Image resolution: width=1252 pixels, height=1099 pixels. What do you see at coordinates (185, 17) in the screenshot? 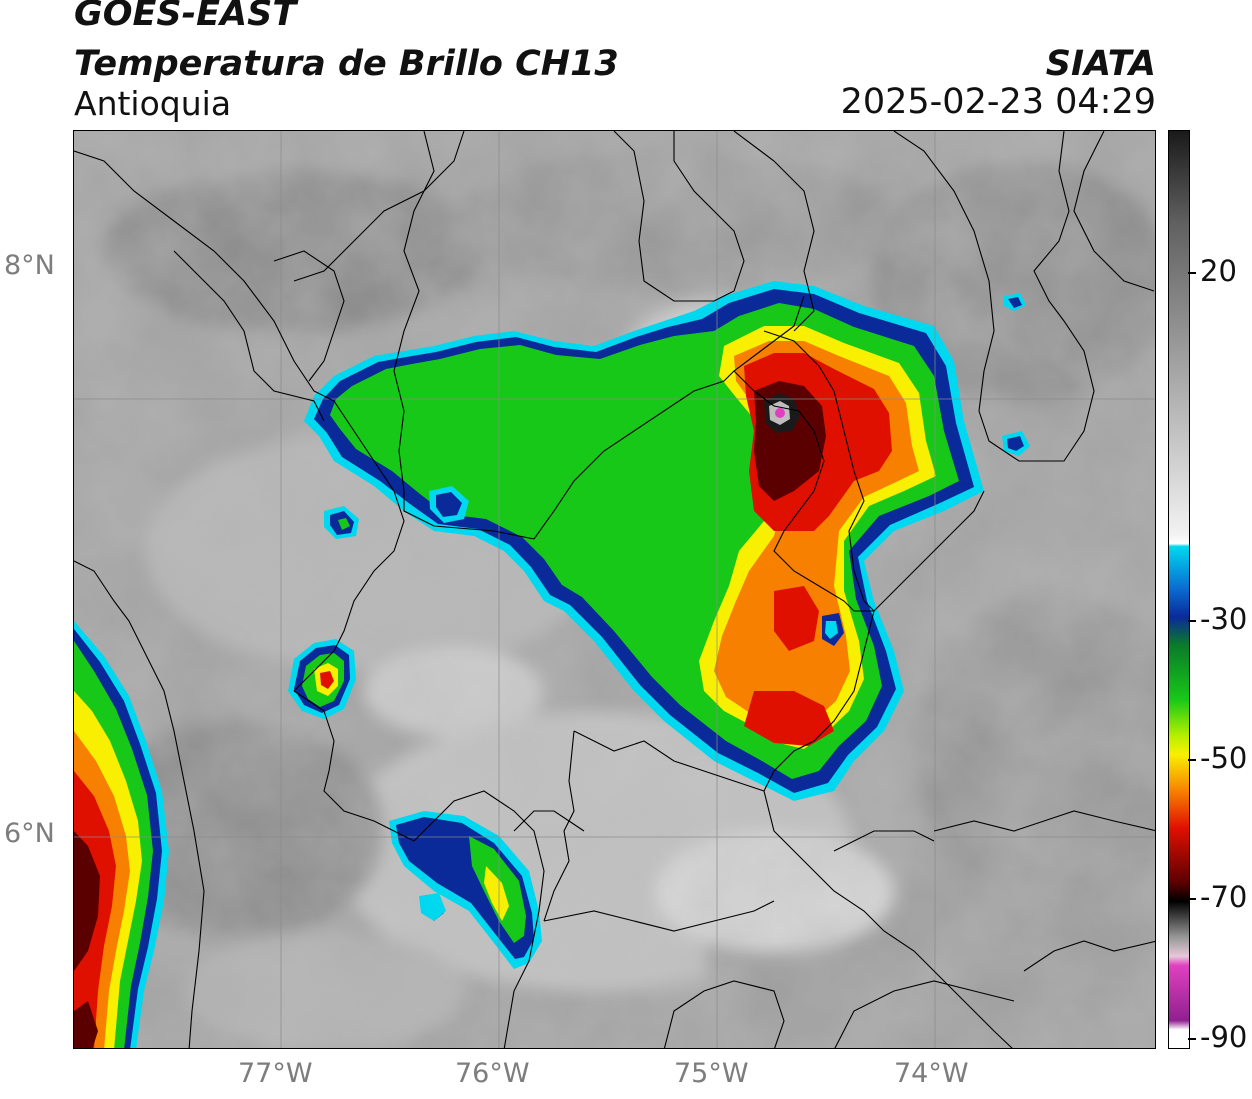
I see `title-satellite: GOES-EAST` at bounding box center [185, 17].